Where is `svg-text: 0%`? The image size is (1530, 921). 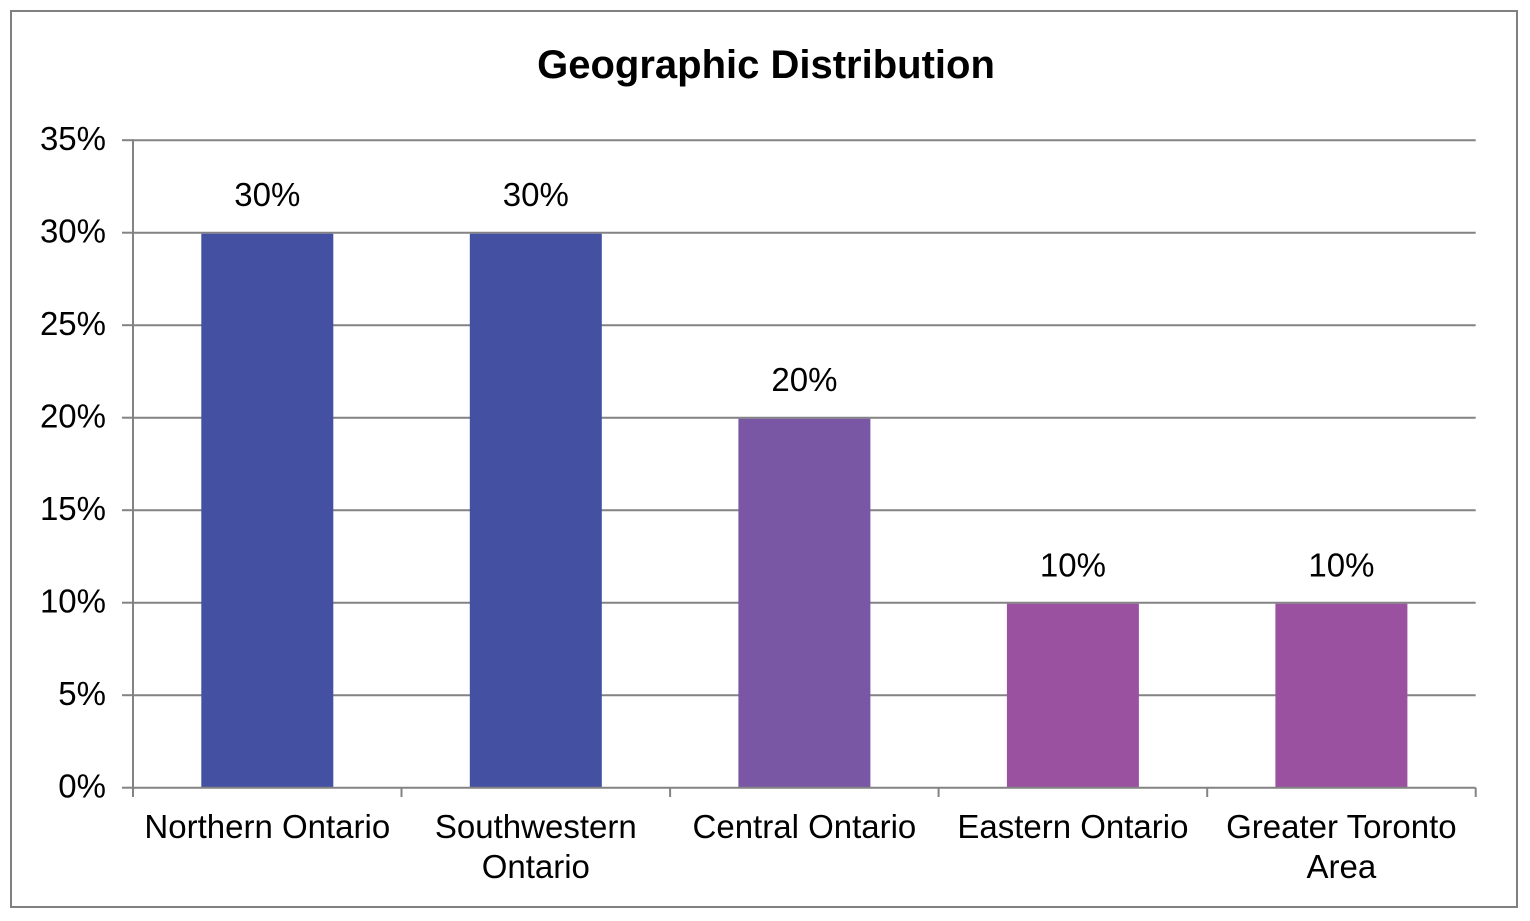
svg-text: 0% is located at coordinates (82, 785).